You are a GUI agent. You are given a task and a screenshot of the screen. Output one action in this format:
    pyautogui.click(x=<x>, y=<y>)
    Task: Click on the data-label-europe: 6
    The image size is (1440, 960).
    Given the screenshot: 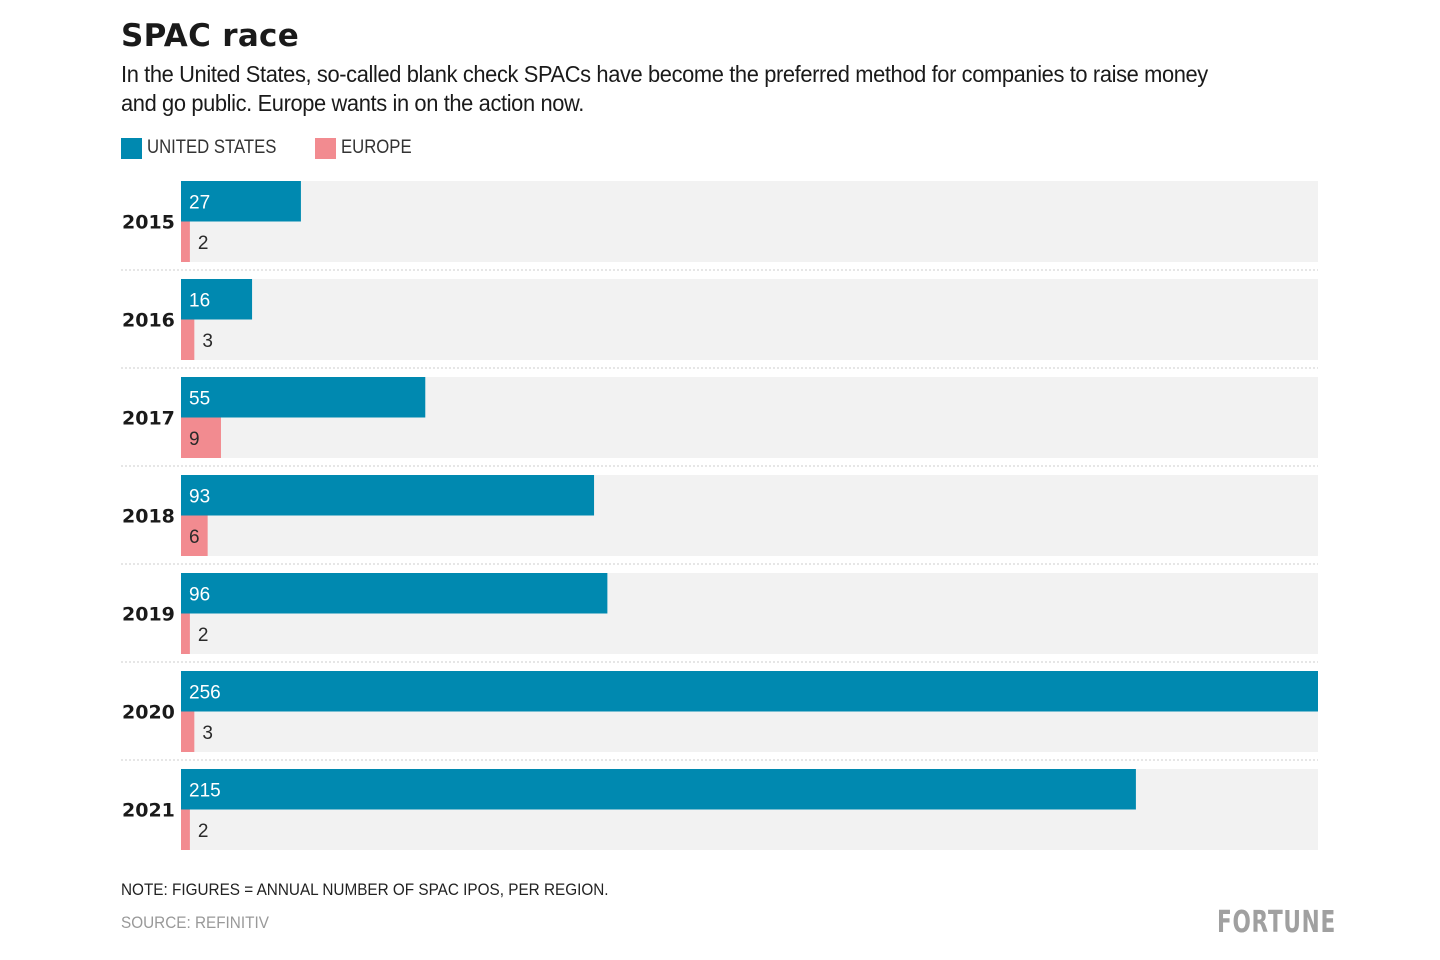 What is the action you would take?
    pyautogui.click(x=194, y=537)
    